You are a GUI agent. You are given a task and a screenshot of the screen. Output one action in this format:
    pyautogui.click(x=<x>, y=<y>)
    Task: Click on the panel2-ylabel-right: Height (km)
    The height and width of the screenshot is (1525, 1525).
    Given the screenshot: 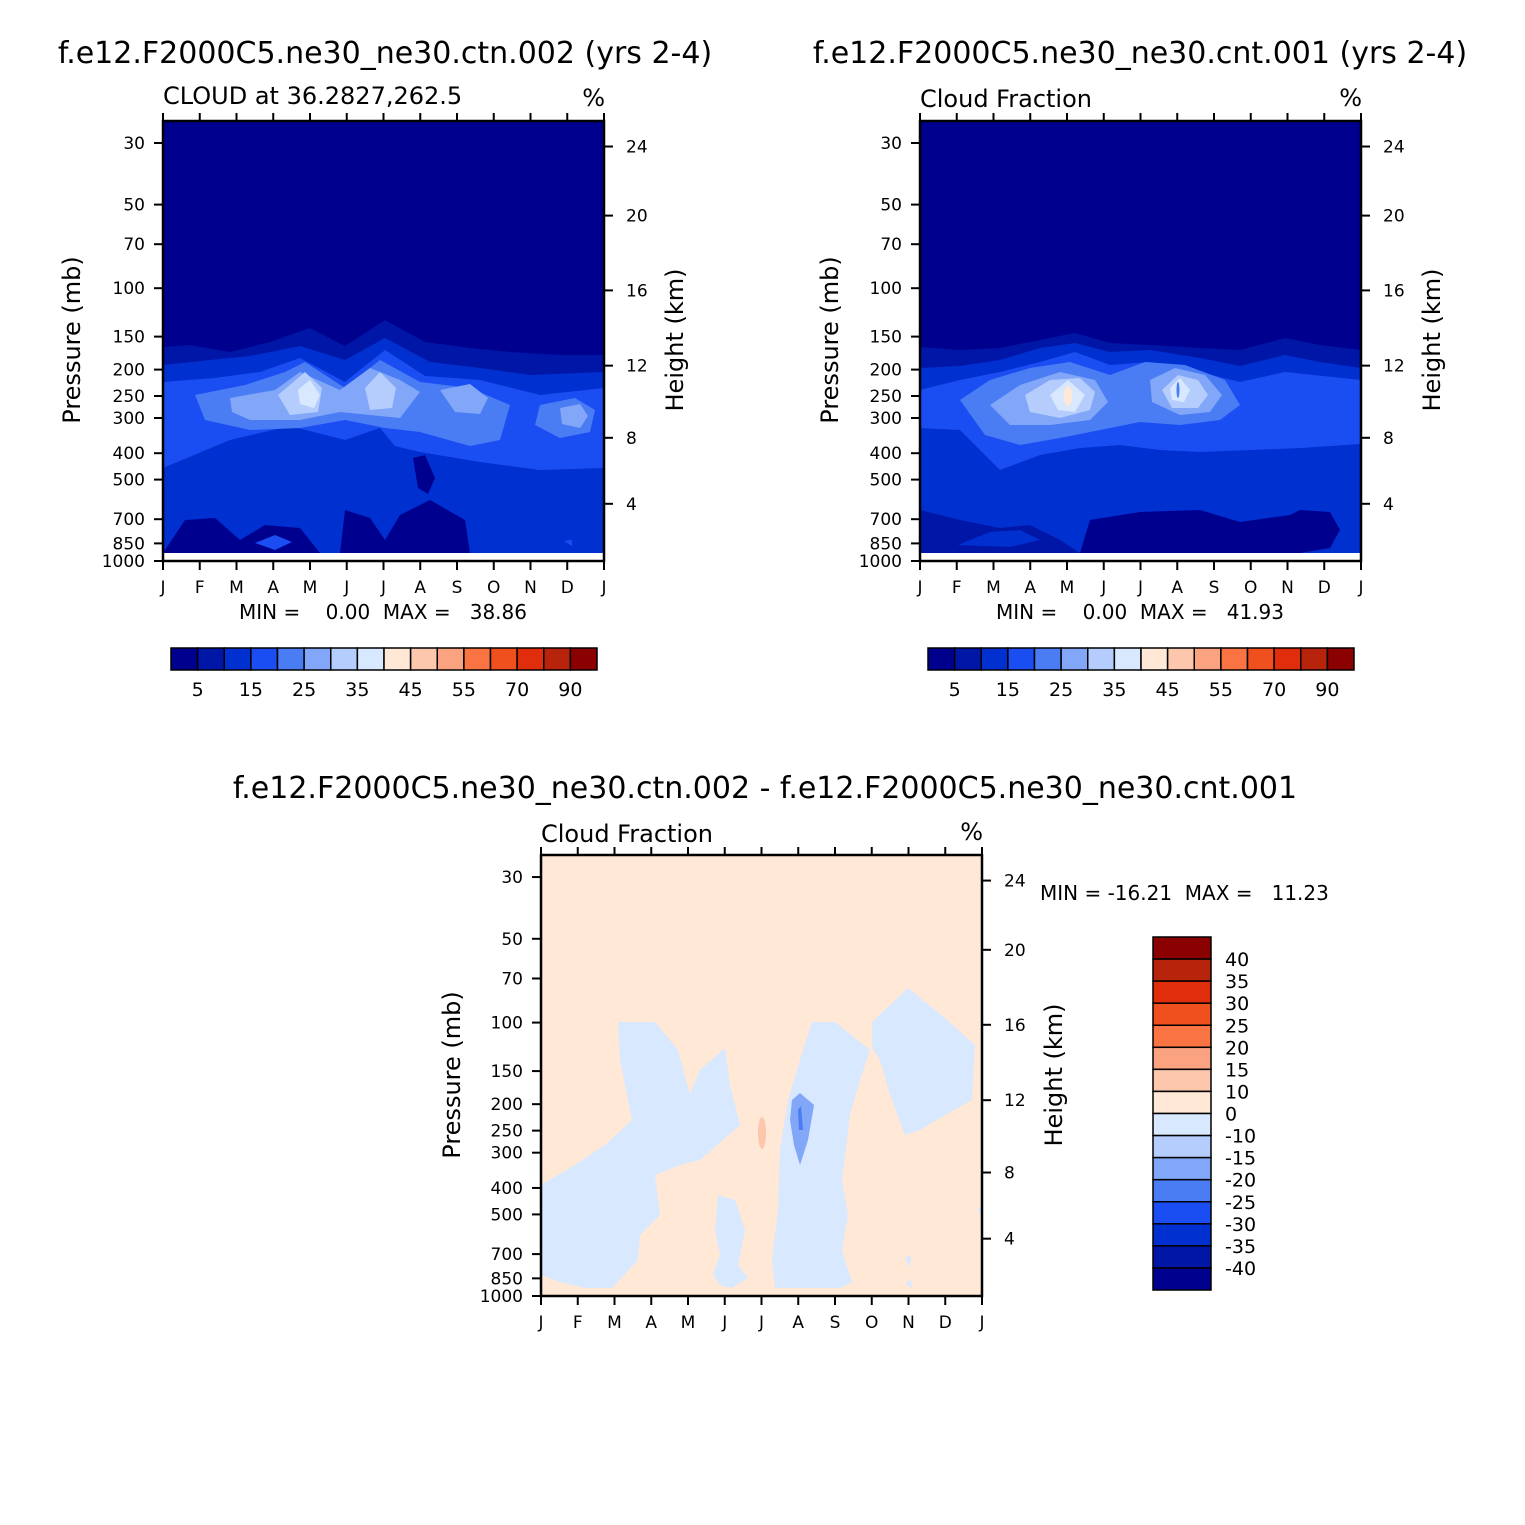 What is the action you would take?
    pyautogui.click(x=1432, y=340)
    